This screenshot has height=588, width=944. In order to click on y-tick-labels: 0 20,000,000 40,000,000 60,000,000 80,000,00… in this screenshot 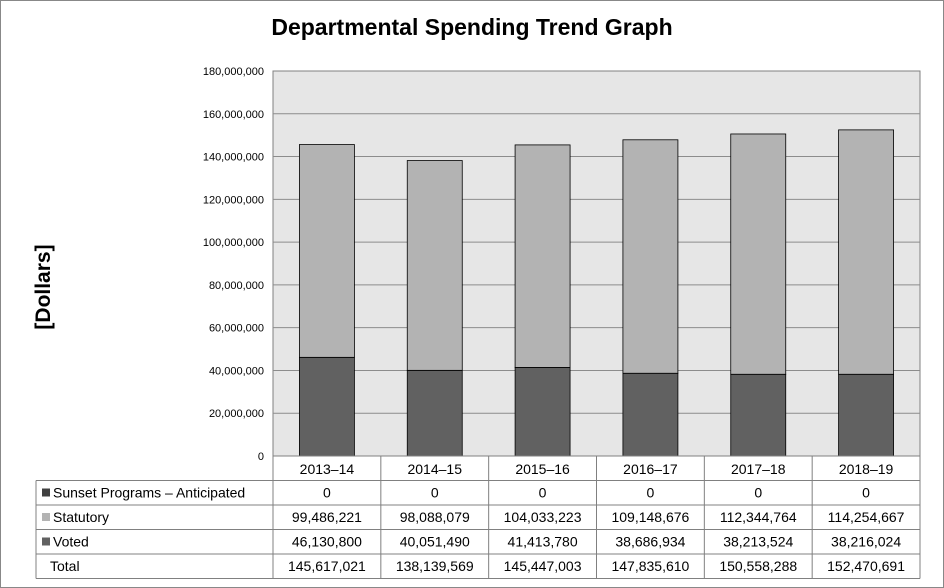, I will do `click(233, 264)`.